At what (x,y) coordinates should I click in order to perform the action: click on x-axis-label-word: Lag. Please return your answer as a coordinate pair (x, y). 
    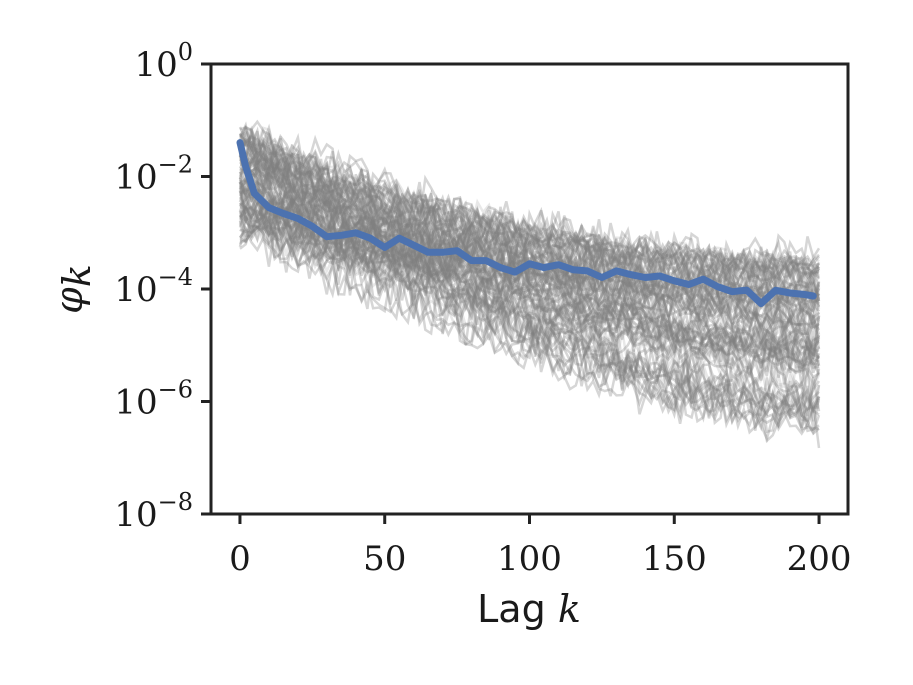
    Looking at the image, I should click on (517, 609).